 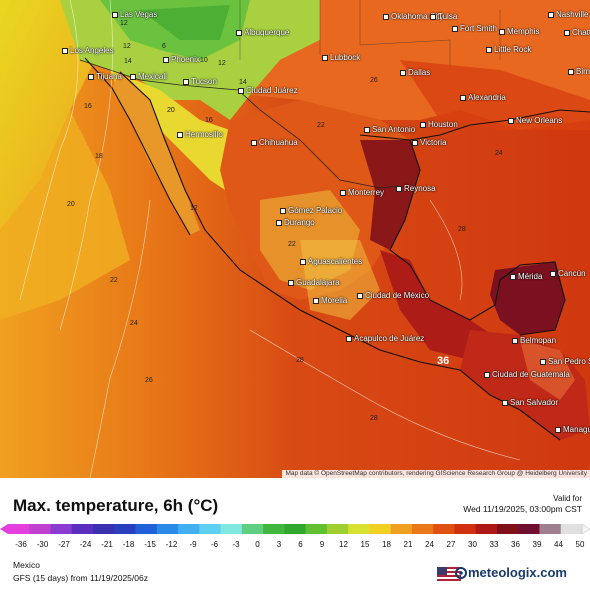 I want to click on city-label: Tulsa, so click(x=443, y=16).